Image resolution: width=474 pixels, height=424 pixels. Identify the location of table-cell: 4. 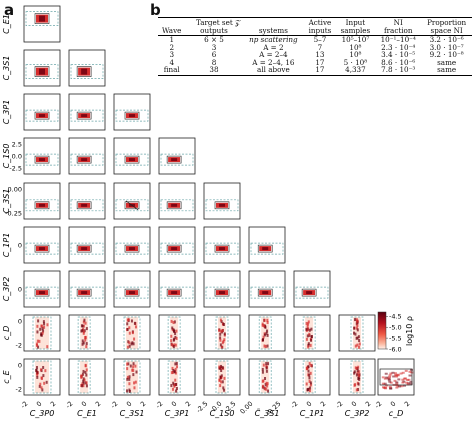
(172, 62).